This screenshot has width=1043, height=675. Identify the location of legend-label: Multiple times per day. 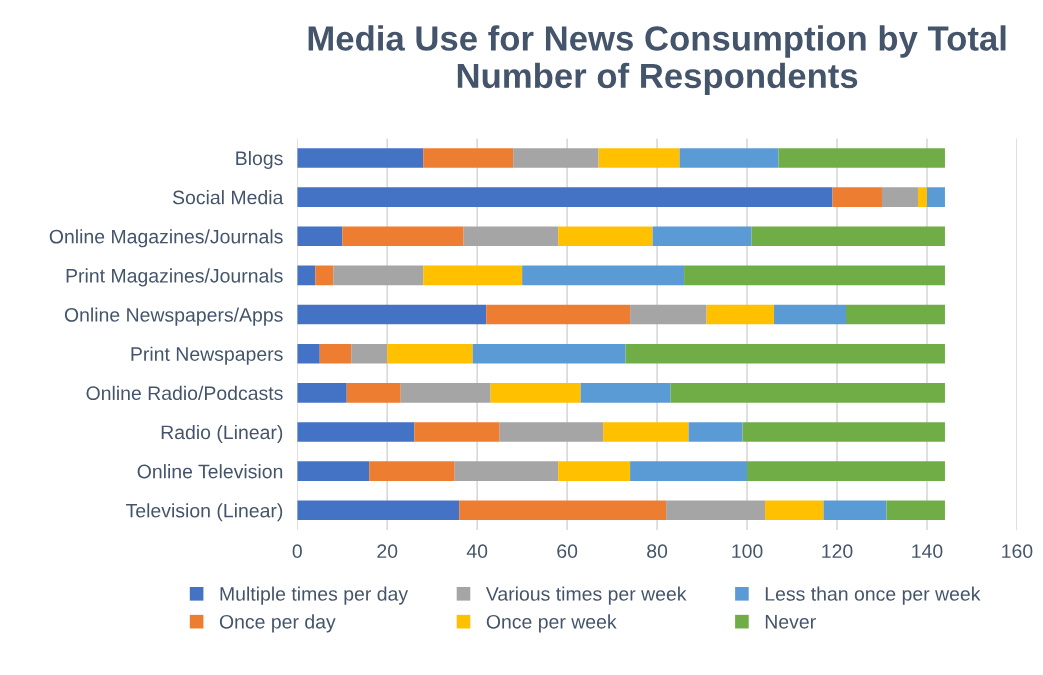
(314, 595).